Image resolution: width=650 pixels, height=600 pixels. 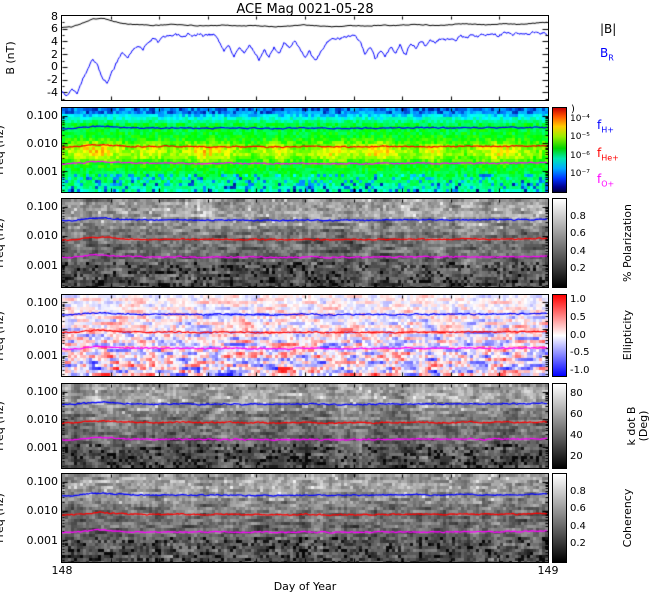 What do you see at coordinates (580, 137) in the screenshot?
I see `colorbar-tick-label: 10⁻⁵` at bounding box center [580, 137].